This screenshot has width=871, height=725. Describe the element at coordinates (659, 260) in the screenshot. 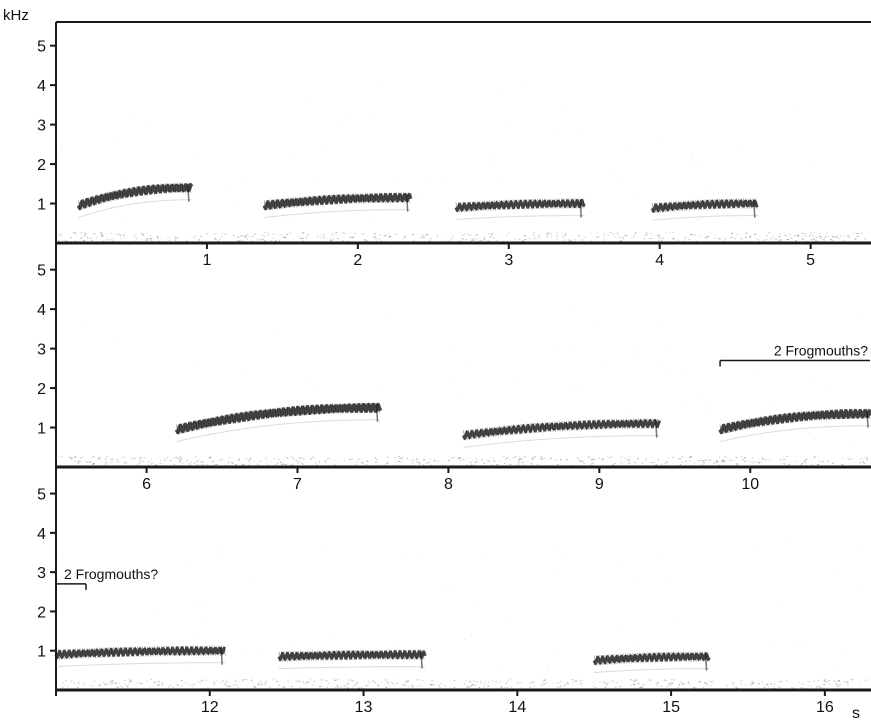

I see `x-tick-label: 4` at that location.